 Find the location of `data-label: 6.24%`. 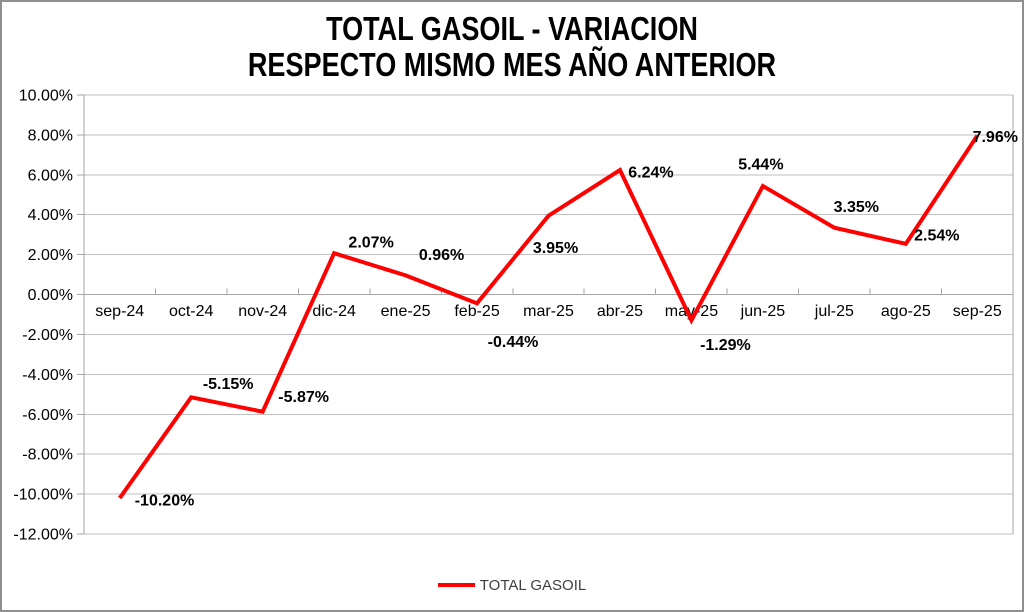

data-label: 6.24% is located at coordinates (650, 173).